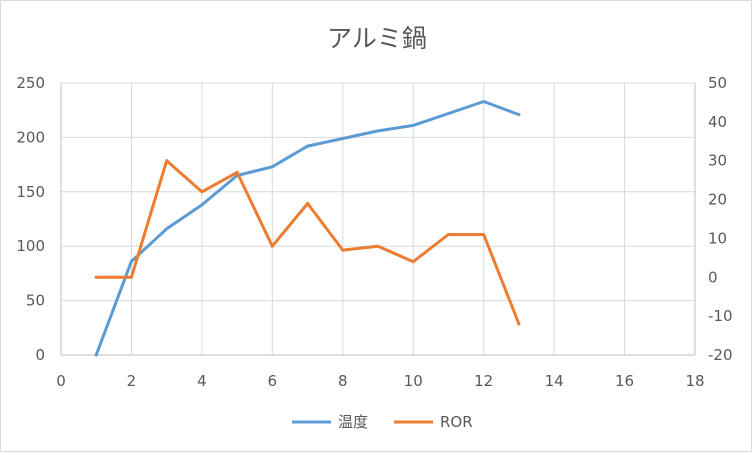 The height and width of the screenshot is (455, 752). What do you see at coordinates (382, 422) in the screenshot?
I see `legend: 温度 ROR` at bounding box center [382, 422].